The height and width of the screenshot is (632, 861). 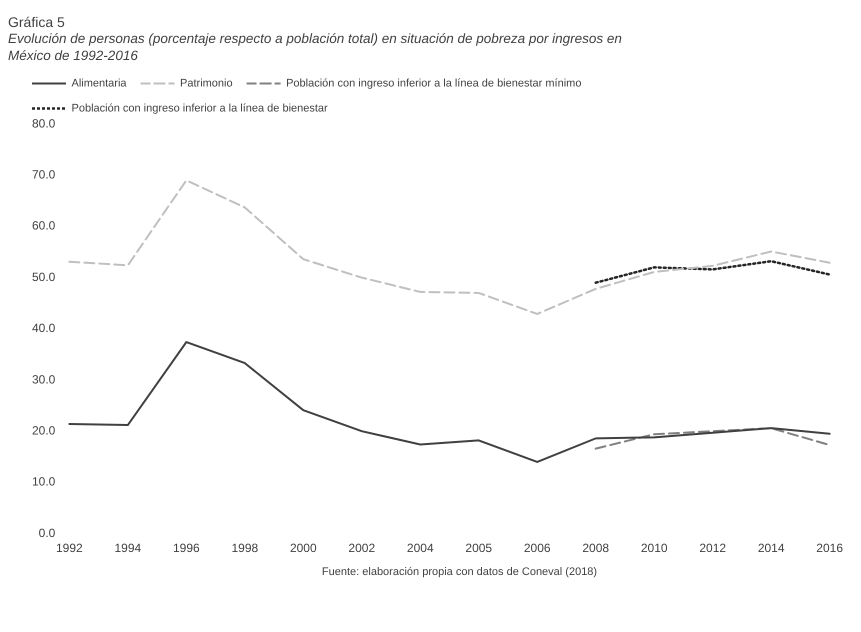 I want to click on x-tick-label: 2005, so click(x=478, y=548).